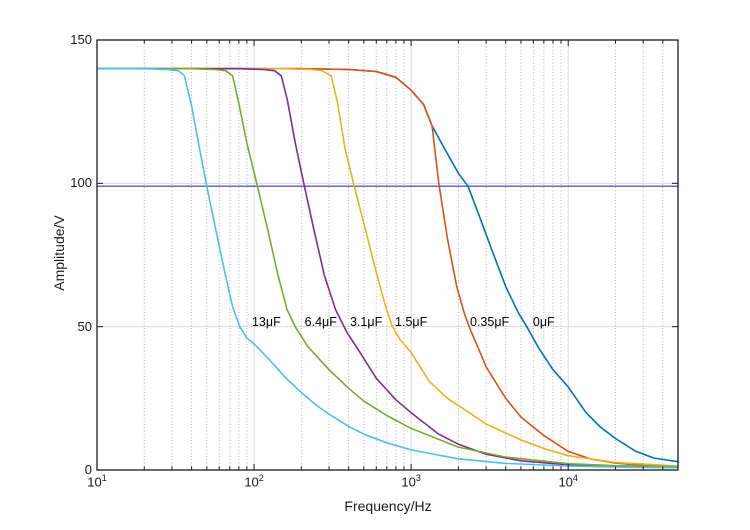 The image size is (750, 530). Describe the element at coordinates (568, 481) in the screenshot. I see `x-tick-label: 10⁴` at that location.